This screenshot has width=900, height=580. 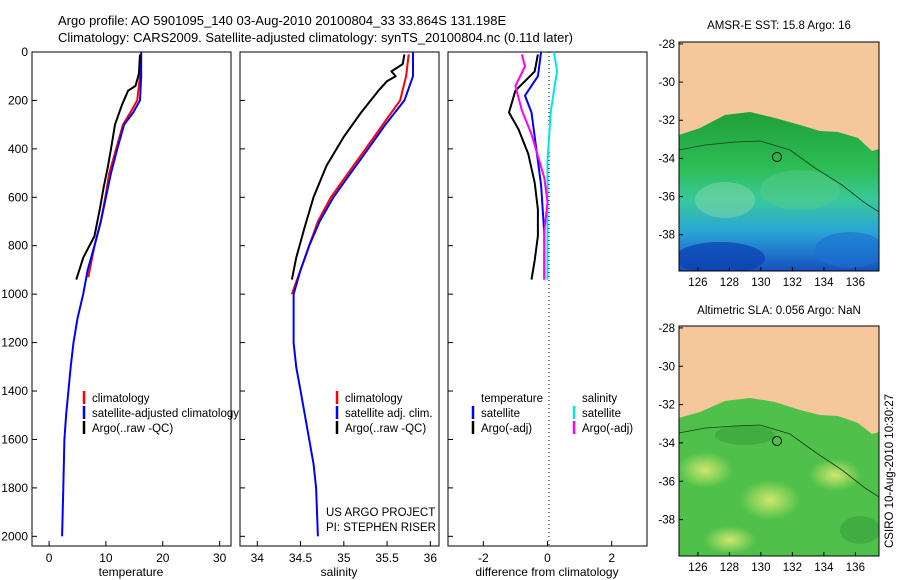 I want to click on legend-label-sal-satellite: satellite, so click(x=601, y=414).